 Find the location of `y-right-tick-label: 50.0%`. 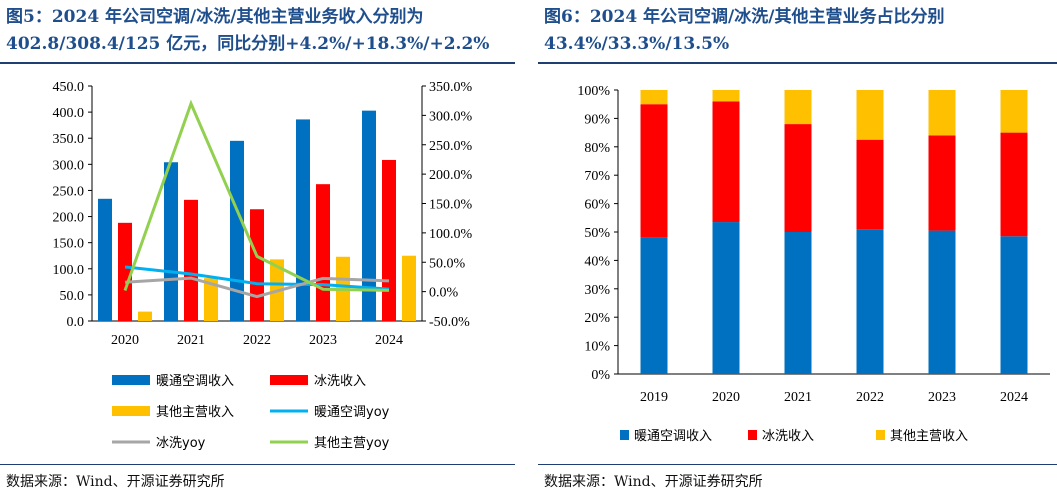

y-right-tick-label: 50.0% is located at coordinates (447, 263).